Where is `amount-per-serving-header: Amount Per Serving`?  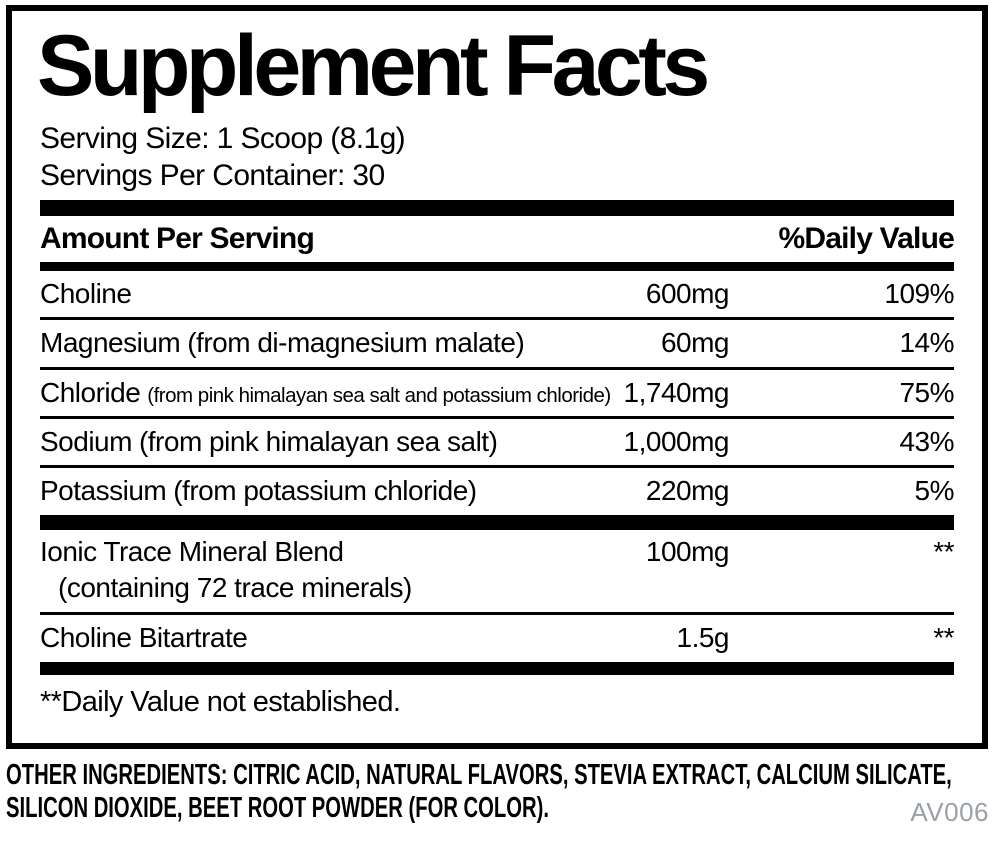
amount-per-serving-header: Amount Per Serving is located at coordinates (177, 239).